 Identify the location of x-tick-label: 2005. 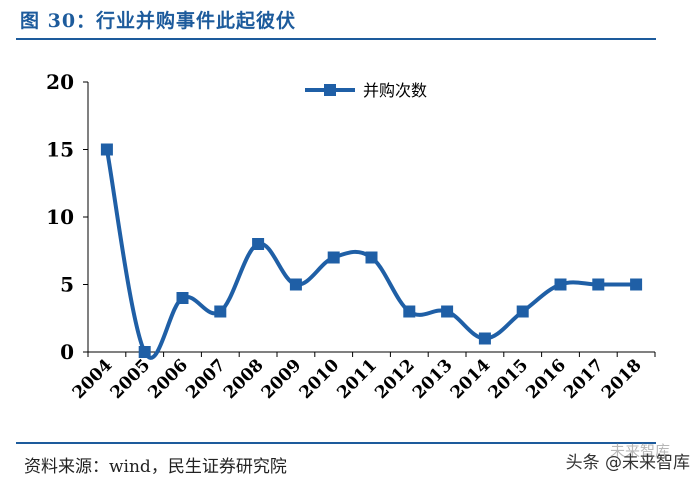
(131, 379).